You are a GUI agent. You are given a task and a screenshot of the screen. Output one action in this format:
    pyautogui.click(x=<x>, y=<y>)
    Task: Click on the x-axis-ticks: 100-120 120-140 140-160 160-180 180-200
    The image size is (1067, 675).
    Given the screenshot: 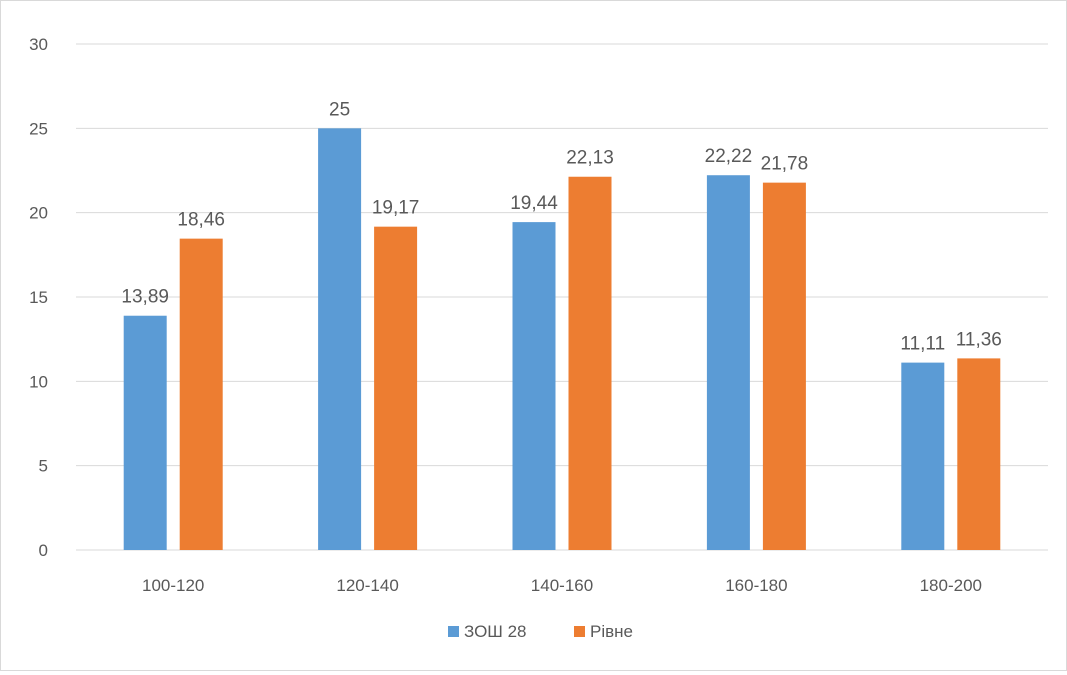 What is the action you would take?
    pyautogui.click(x=562, y=585)
    